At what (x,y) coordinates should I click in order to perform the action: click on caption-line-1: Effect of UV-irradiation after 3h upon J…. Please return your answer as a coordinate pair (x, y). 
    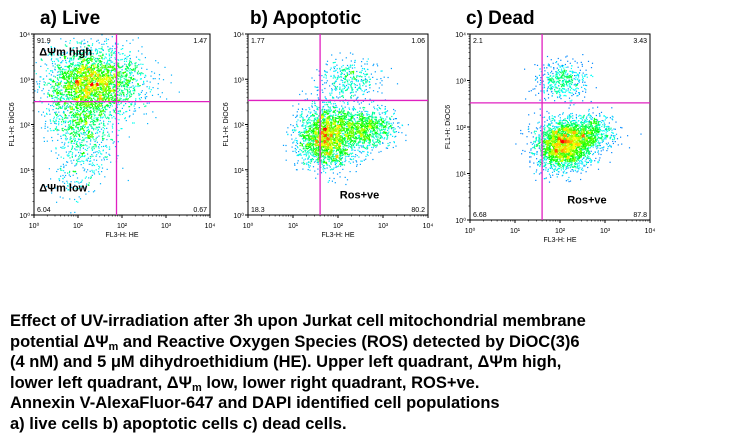
    Looking at the image, I should click on (298, 321).